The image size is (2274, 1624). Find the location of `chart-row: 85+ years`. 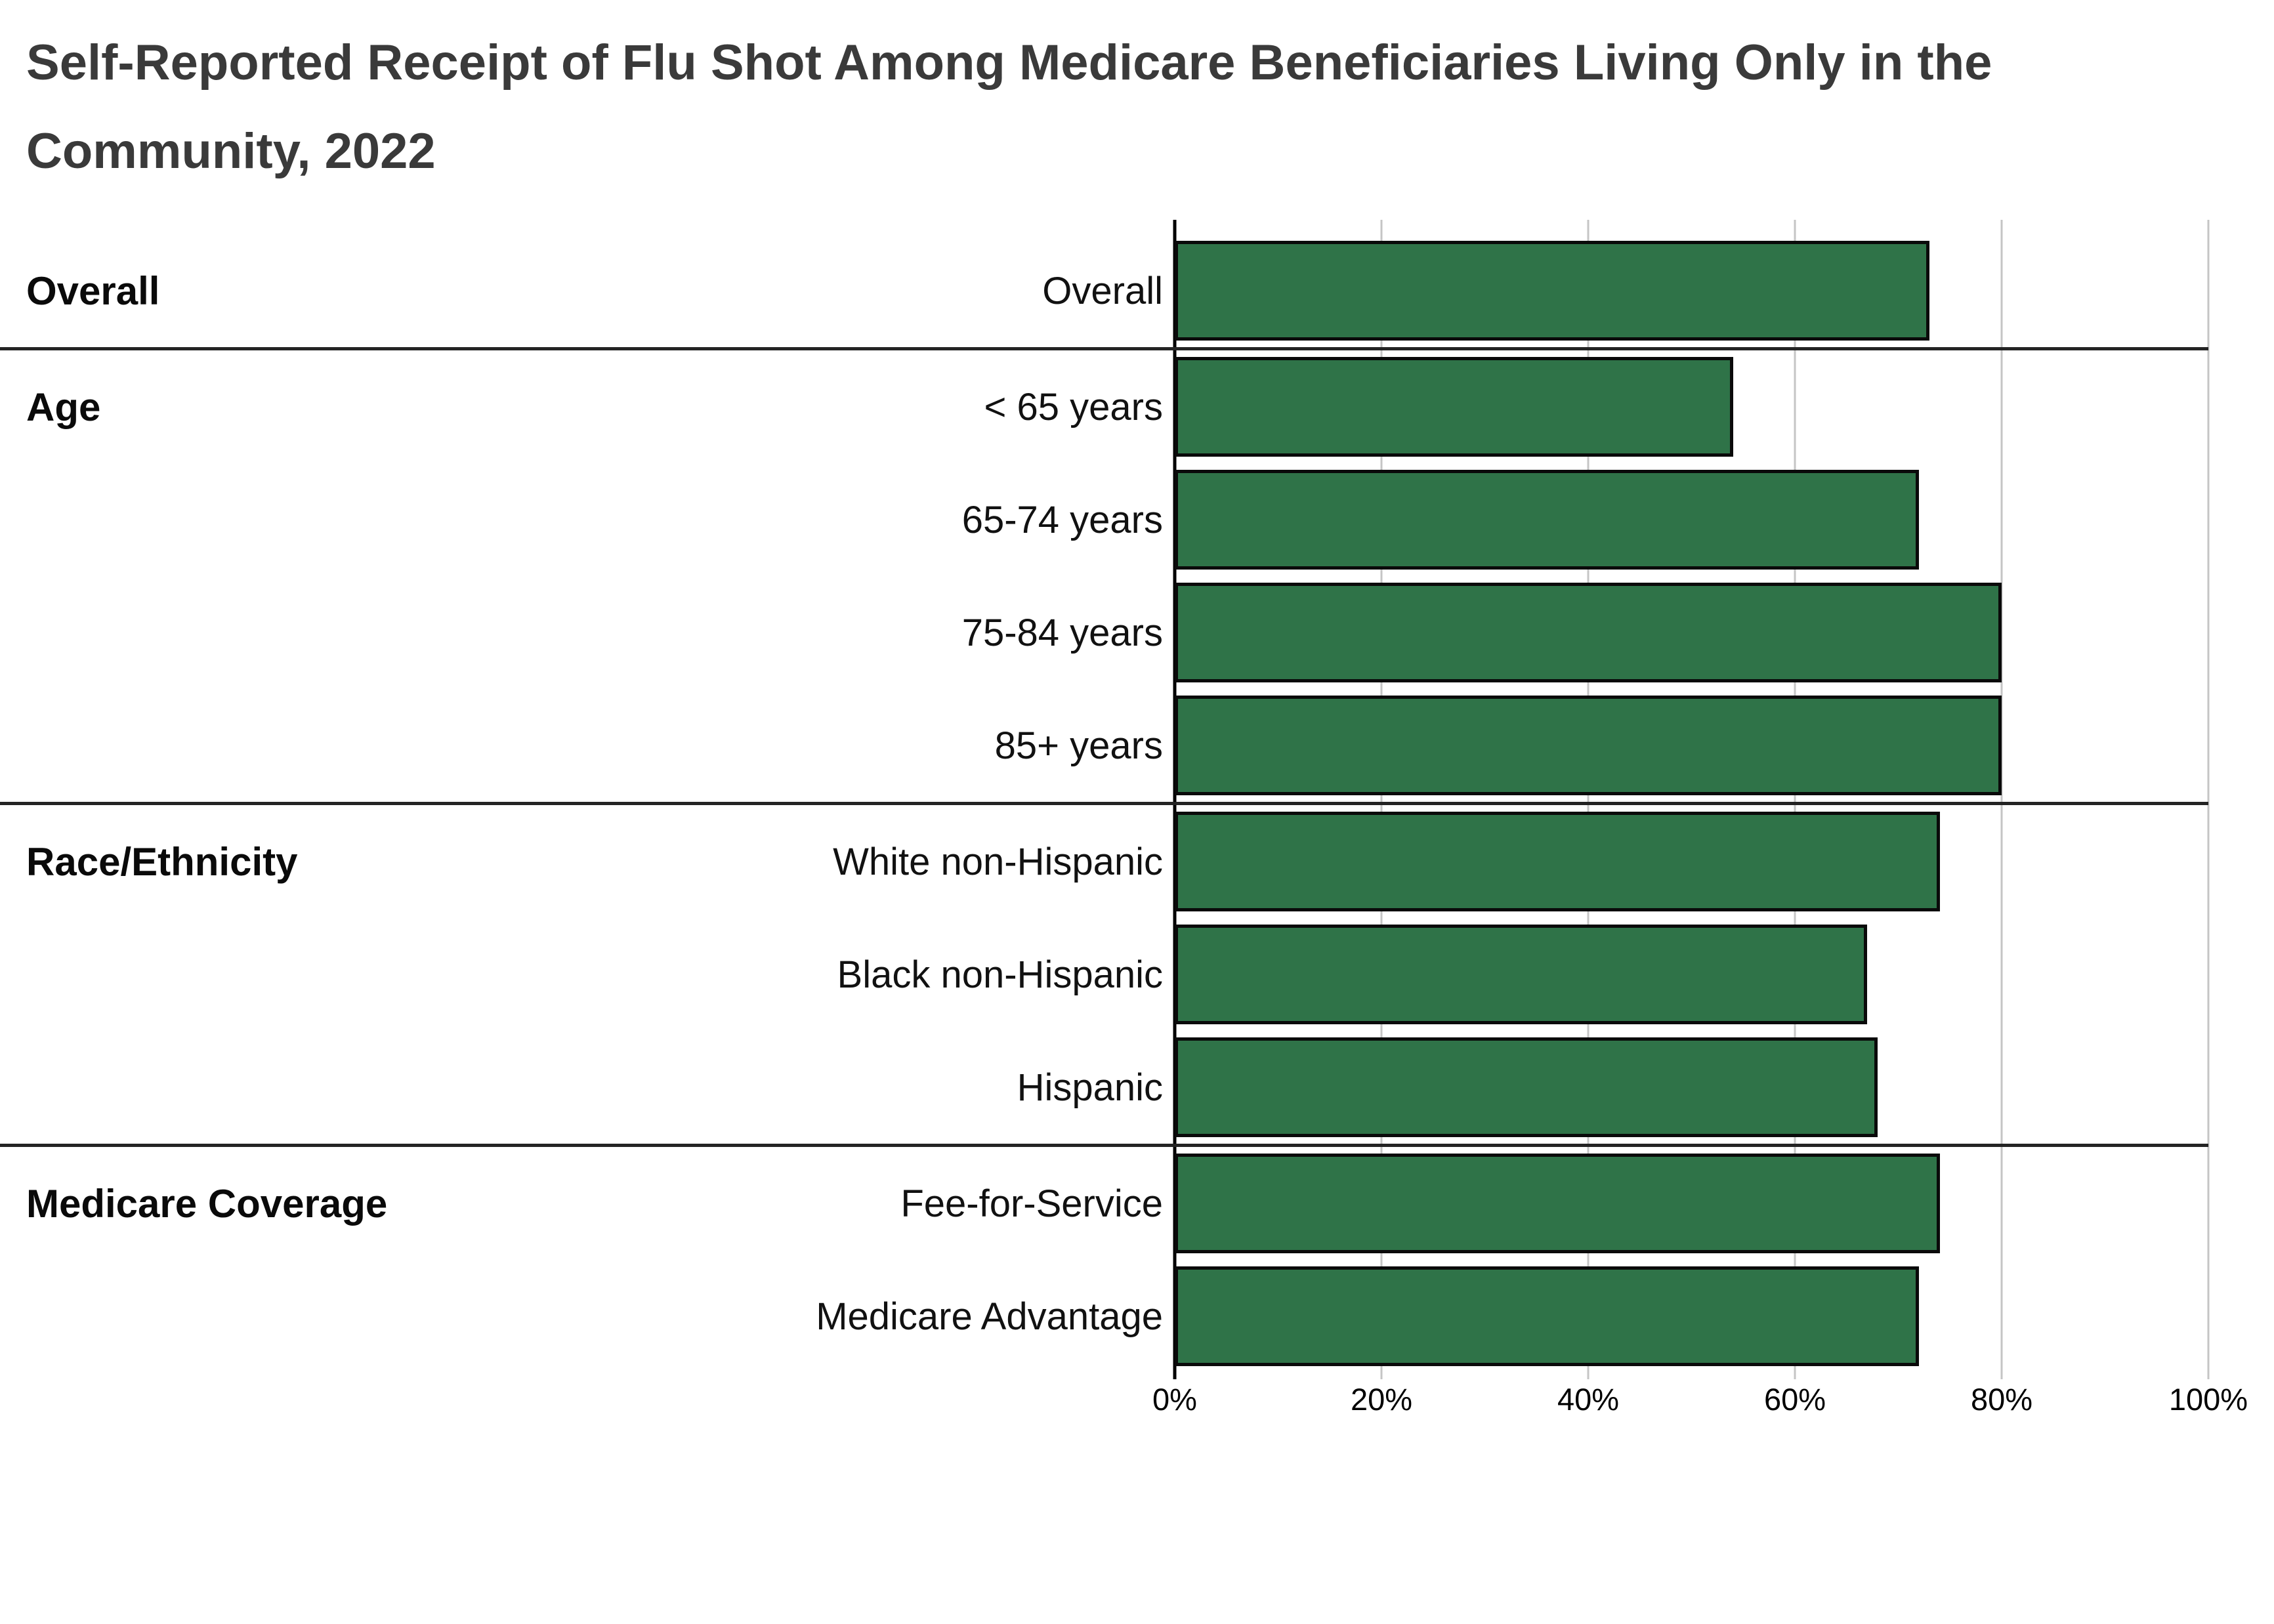

chart-row: 85+ years is located at coordinates (1104, 745).